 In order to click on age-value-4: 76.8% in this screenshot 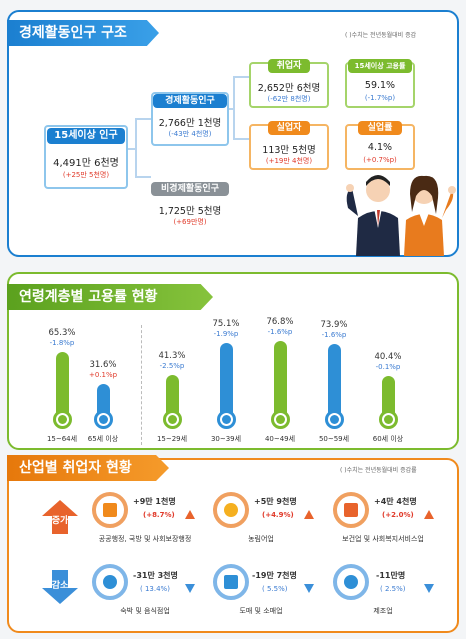, I will do `click(280, 322)`.